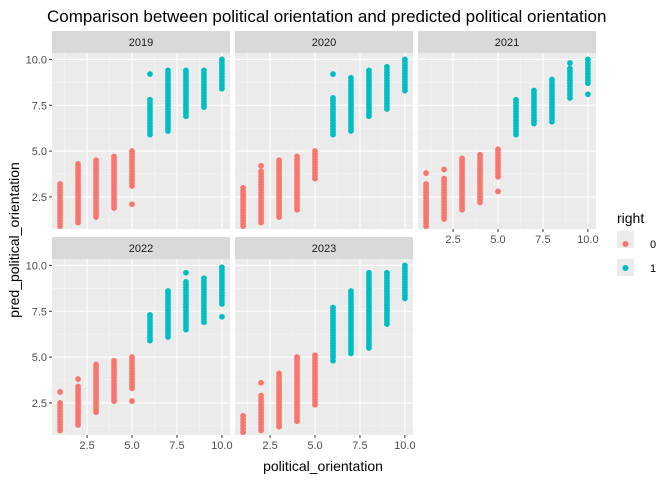 The image size is (672, 480). Describe the element at coordinates (14, 240) in the screenshot. I see `y-axis-title: pred_political_orientation` at that location.